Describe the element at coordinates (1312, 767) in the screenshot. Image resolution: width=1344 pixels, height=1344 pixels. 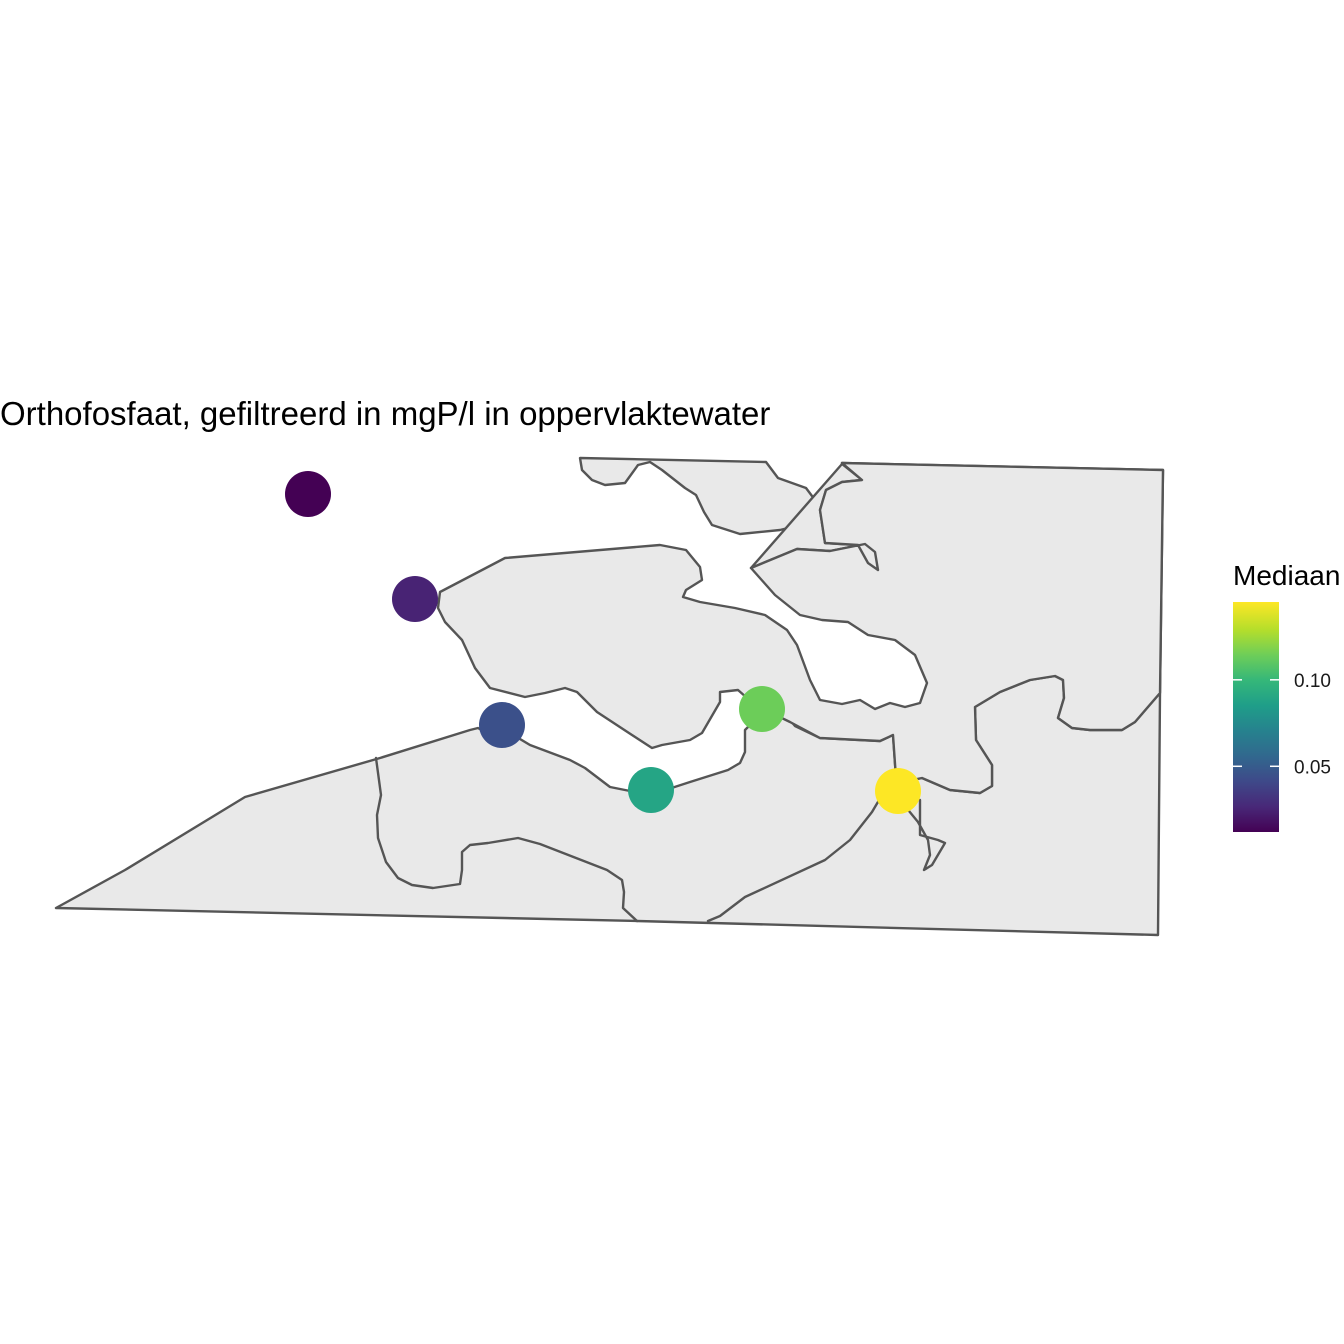
I see `legend-tick-label-1: 0.05` at that location.